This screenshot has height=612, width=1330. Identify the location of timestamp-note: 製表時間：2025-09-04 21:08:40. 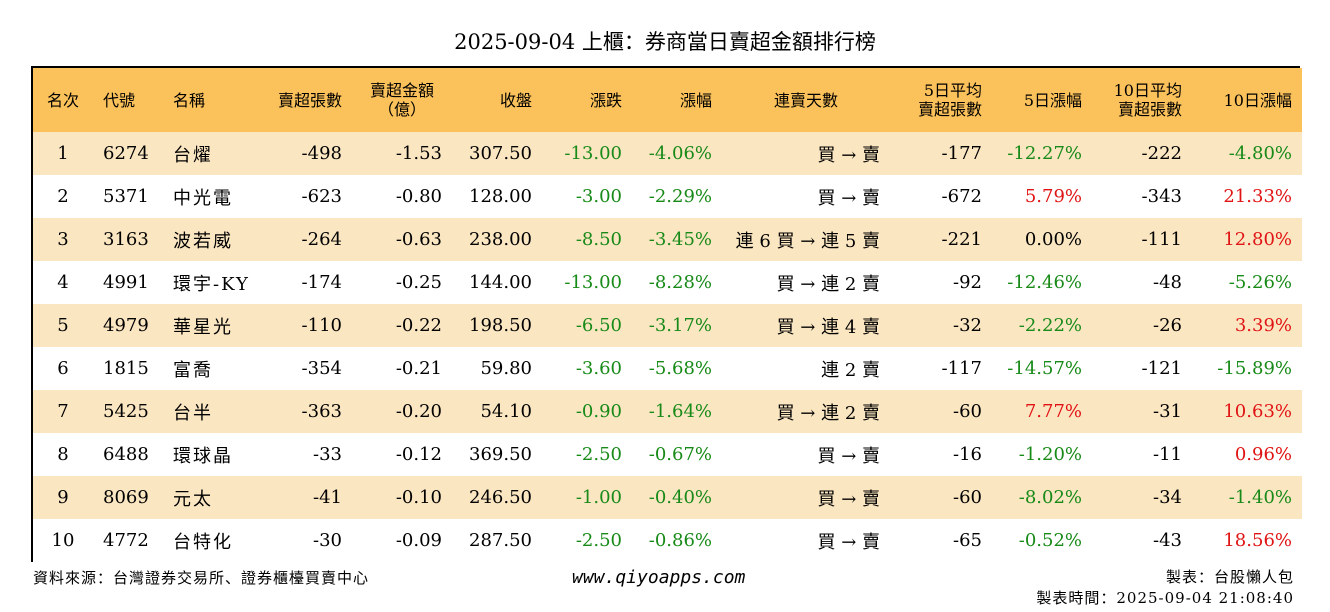
(1165, 598).